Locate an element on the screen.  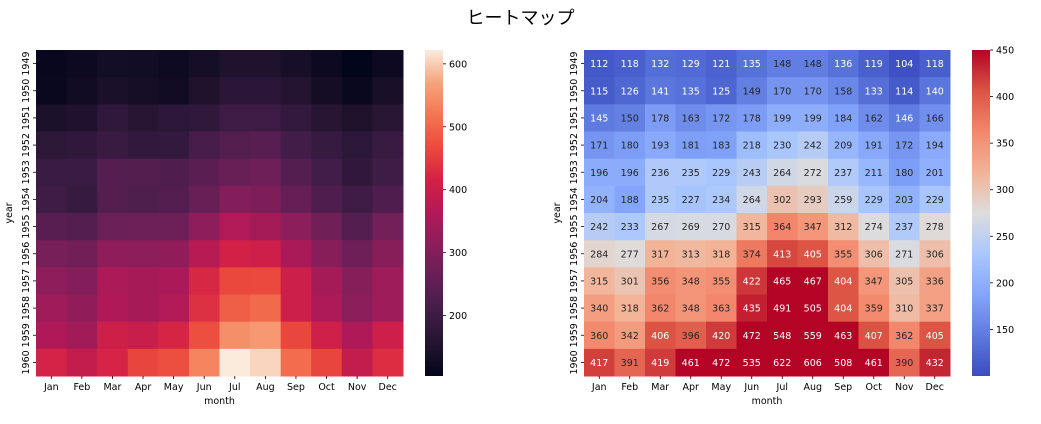
cell-value-label: 271 is located at coordinates (904, 254).